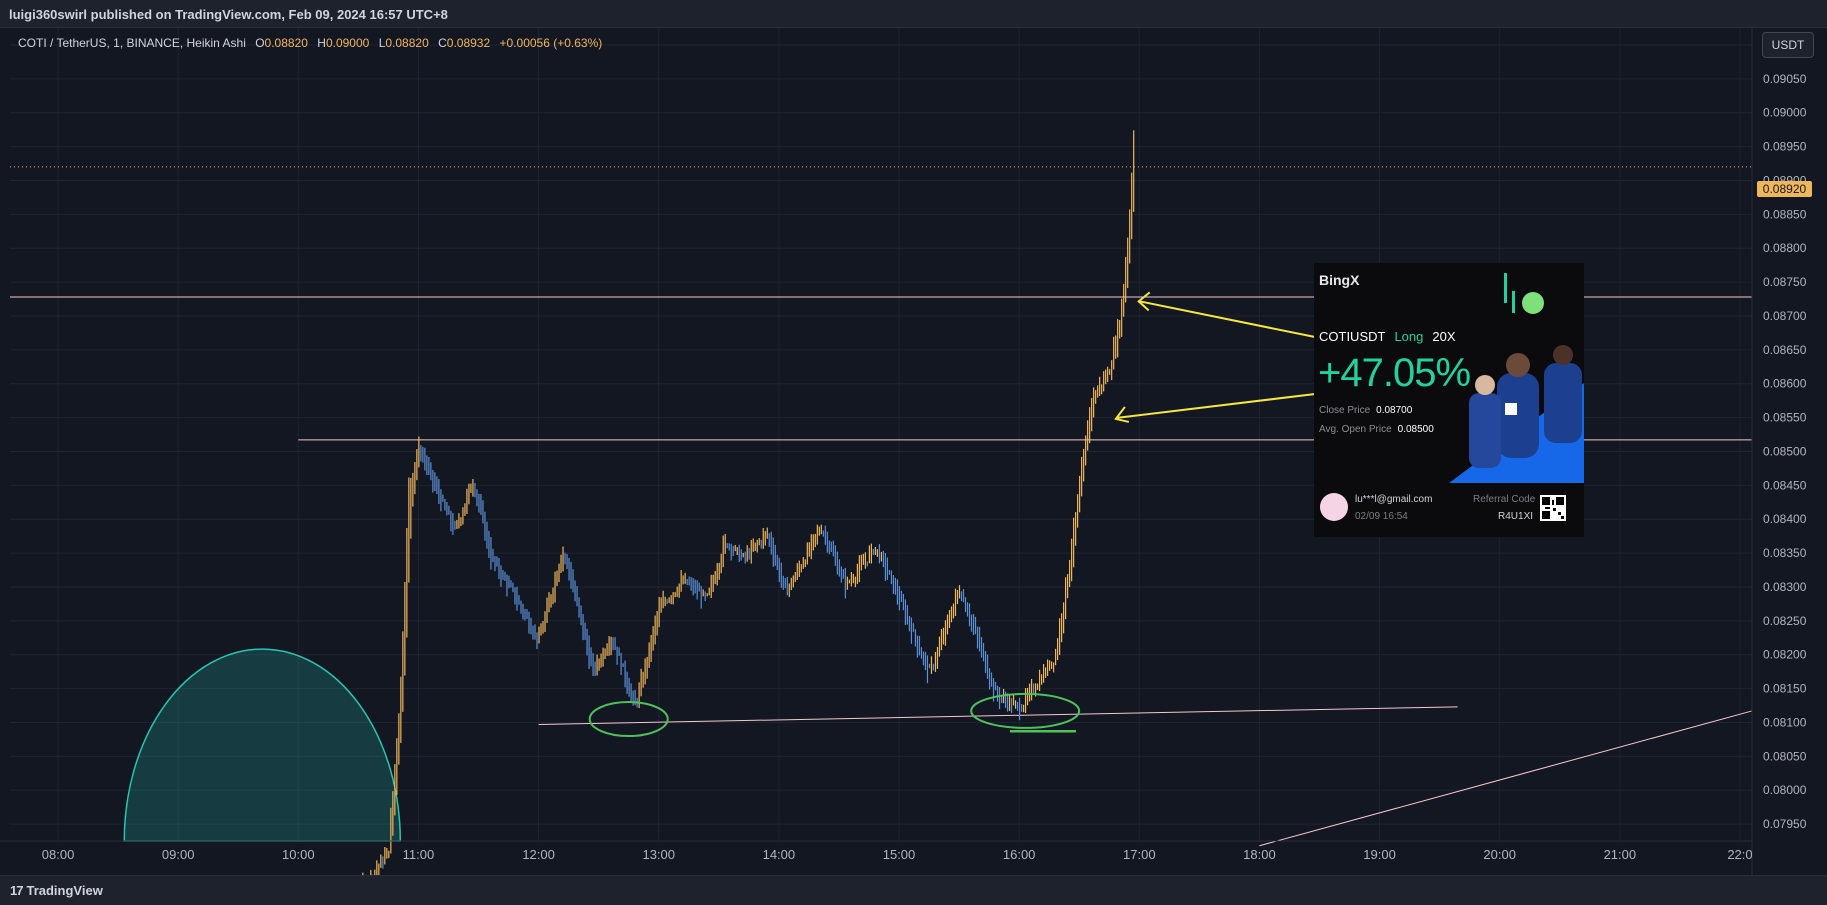  I want to click on tradingview-mark-icon: 17, so click(17, 890).